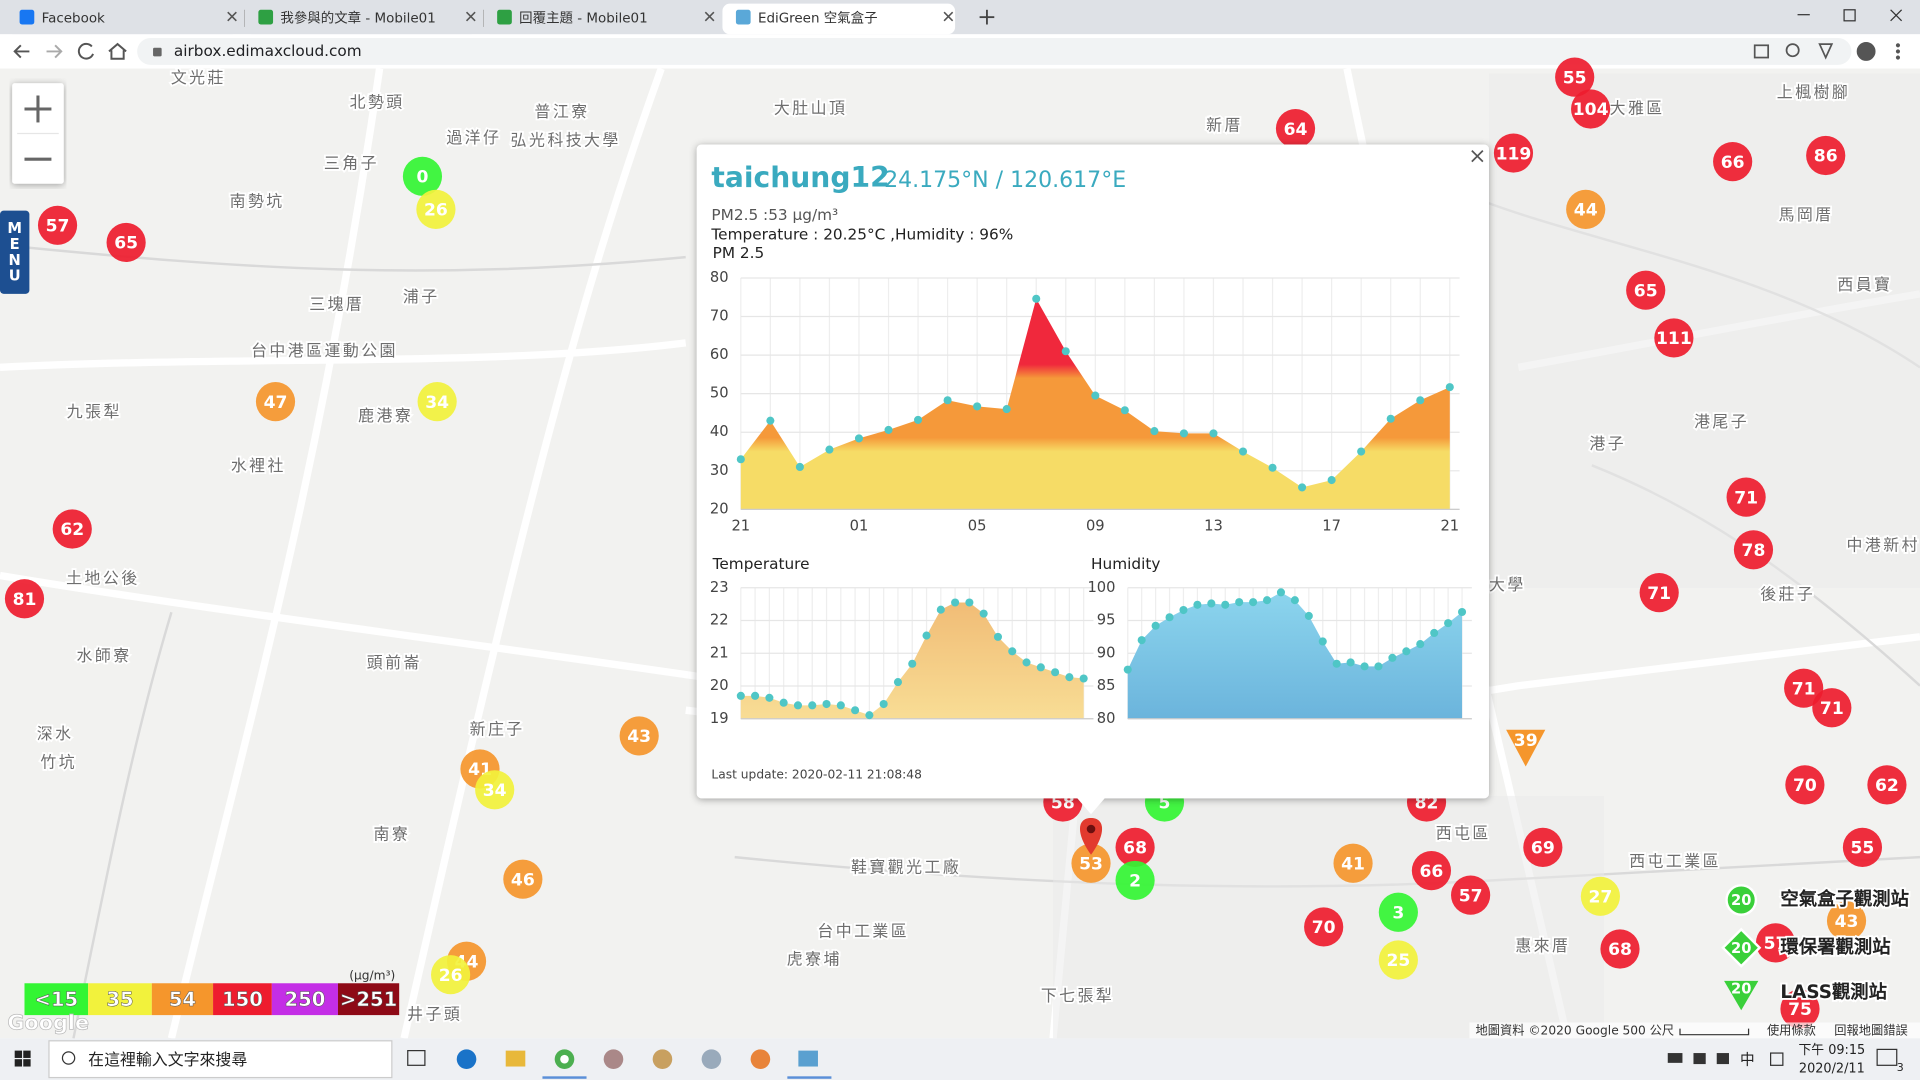 The image size is (1920, 1080). I want to click on start, so click(22, 1058).